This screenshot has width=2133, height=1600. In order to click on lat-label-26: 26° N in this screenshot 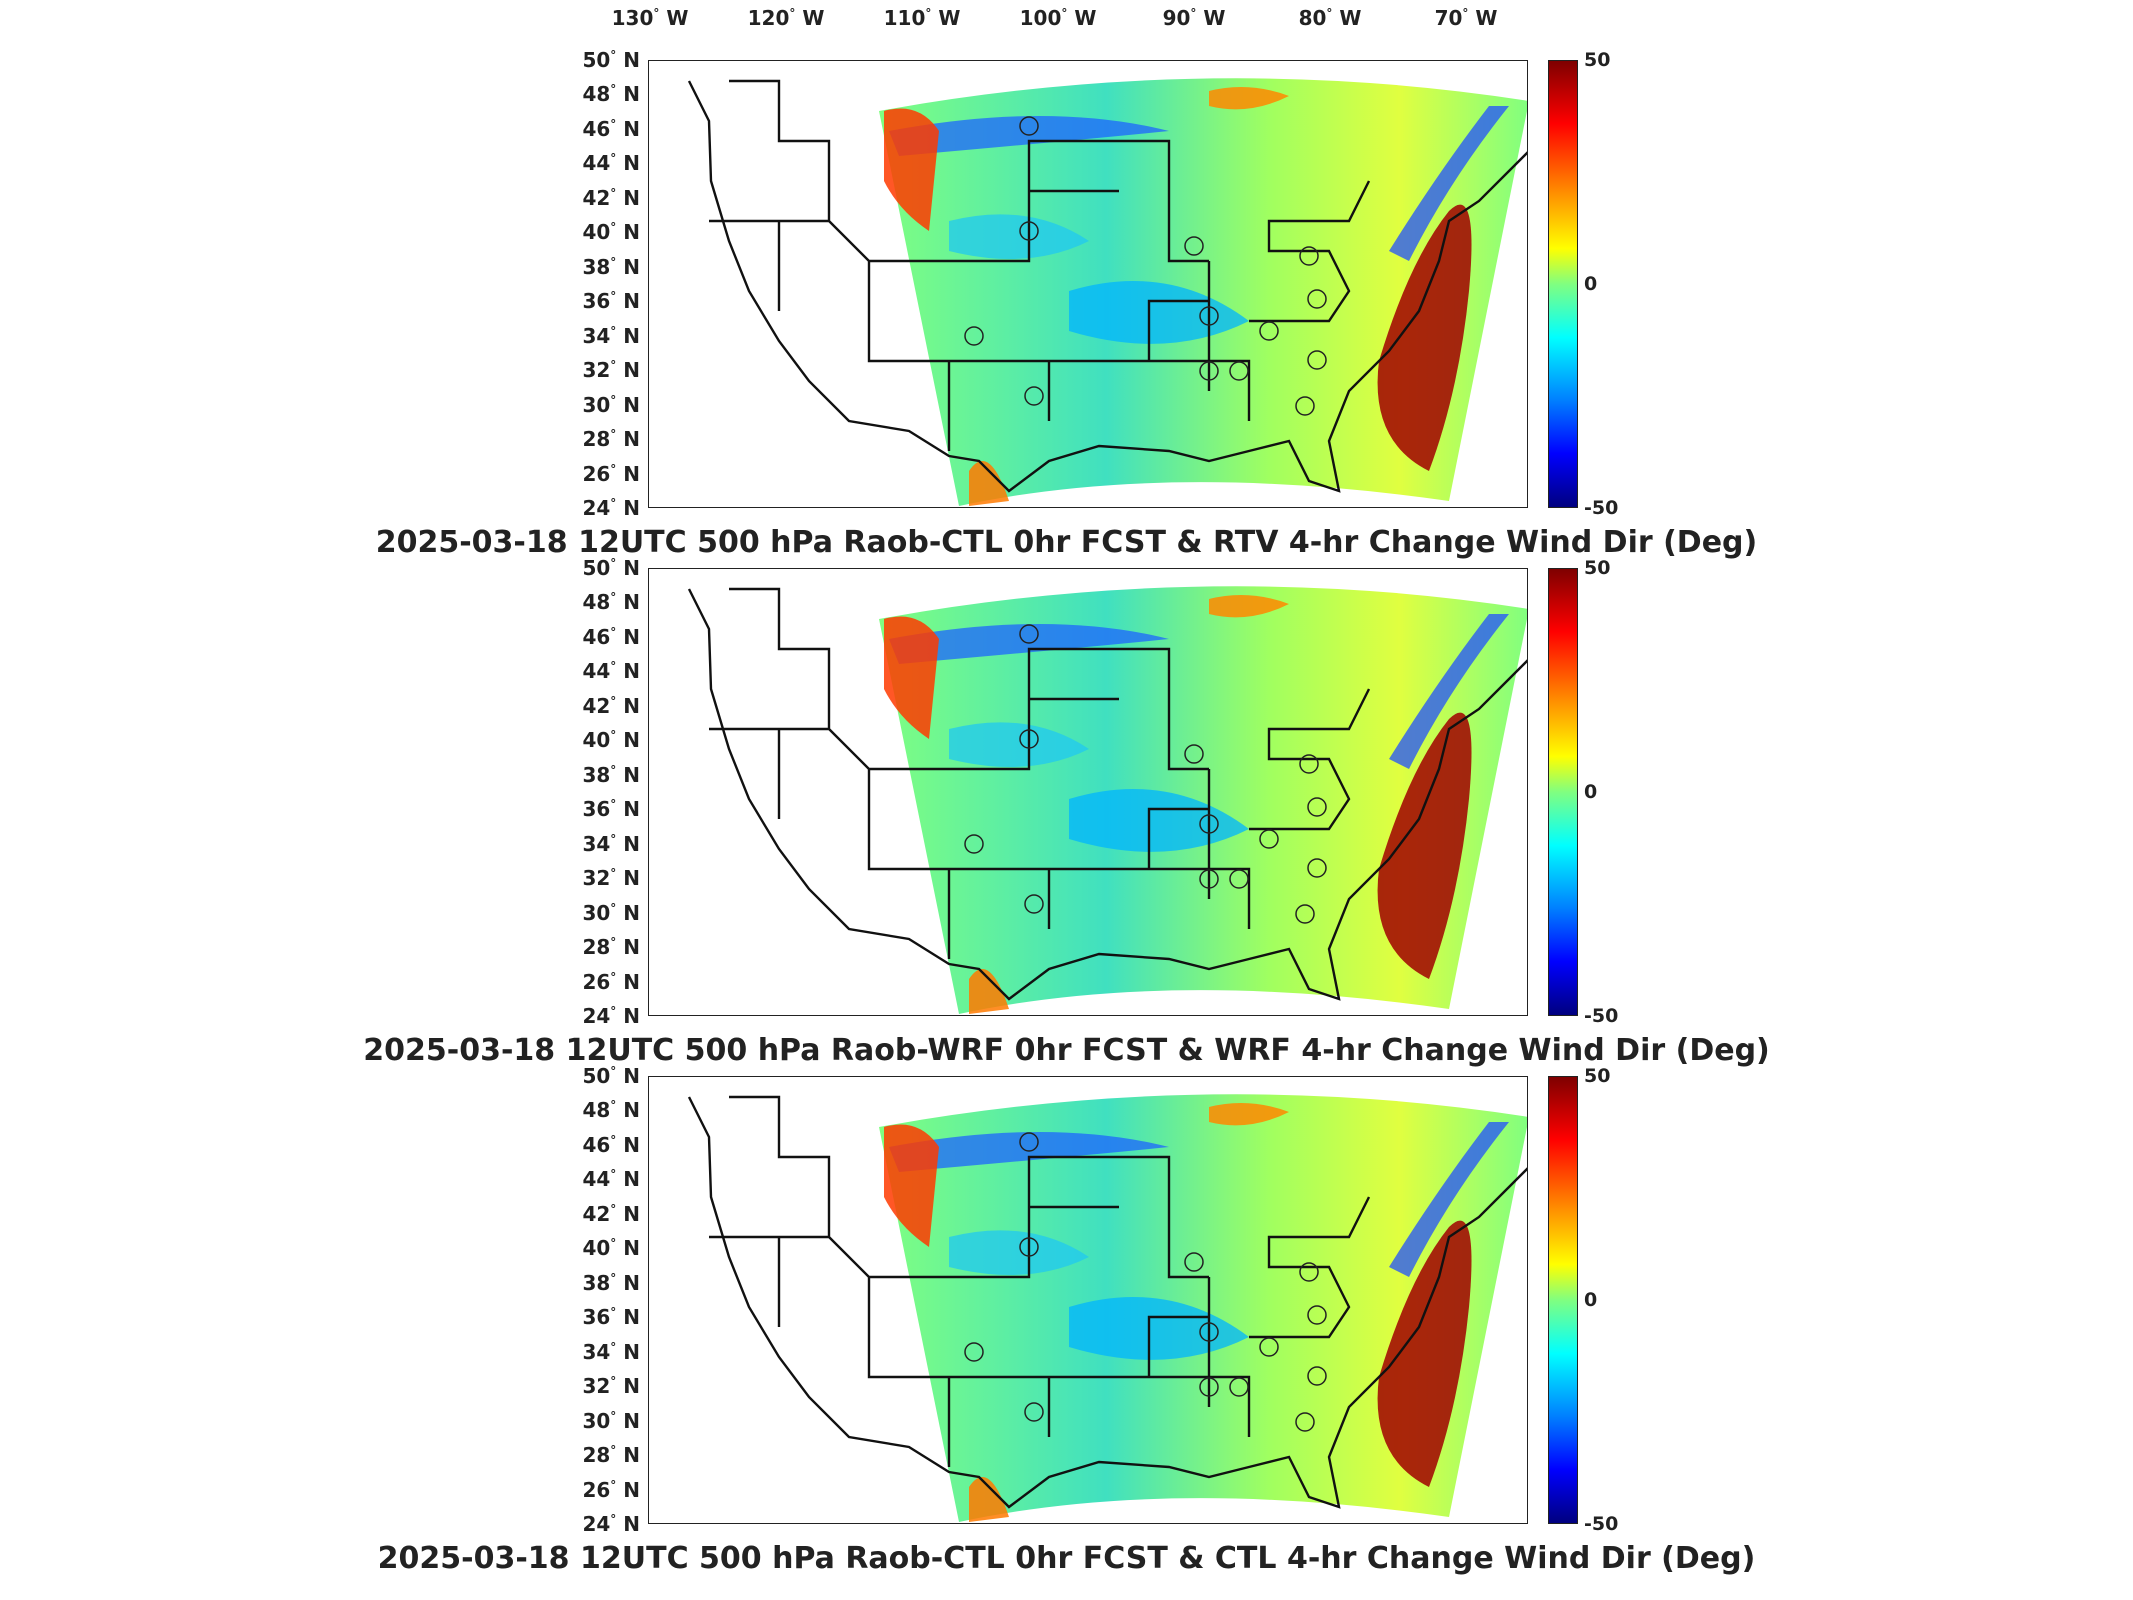, I will do `click(611, 1489)`.